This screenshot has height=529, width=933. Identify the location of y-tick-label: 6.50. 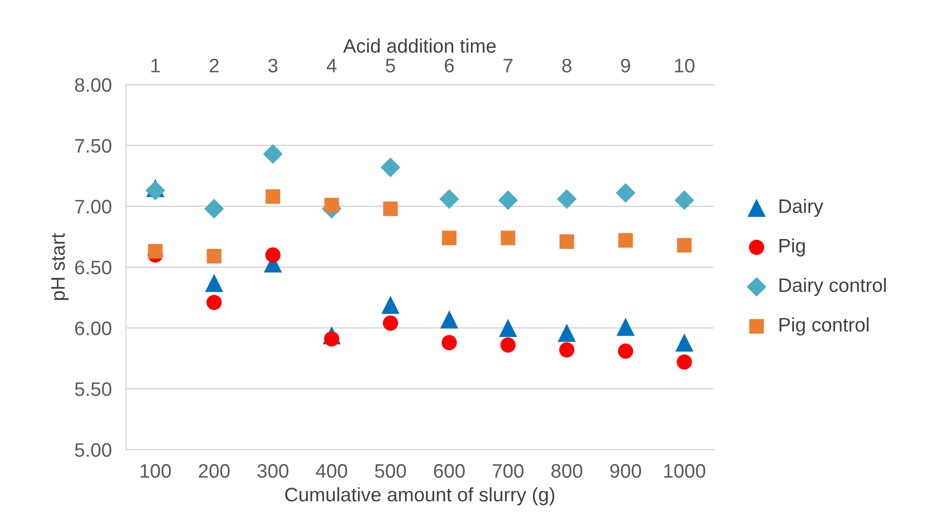
(93, 267).